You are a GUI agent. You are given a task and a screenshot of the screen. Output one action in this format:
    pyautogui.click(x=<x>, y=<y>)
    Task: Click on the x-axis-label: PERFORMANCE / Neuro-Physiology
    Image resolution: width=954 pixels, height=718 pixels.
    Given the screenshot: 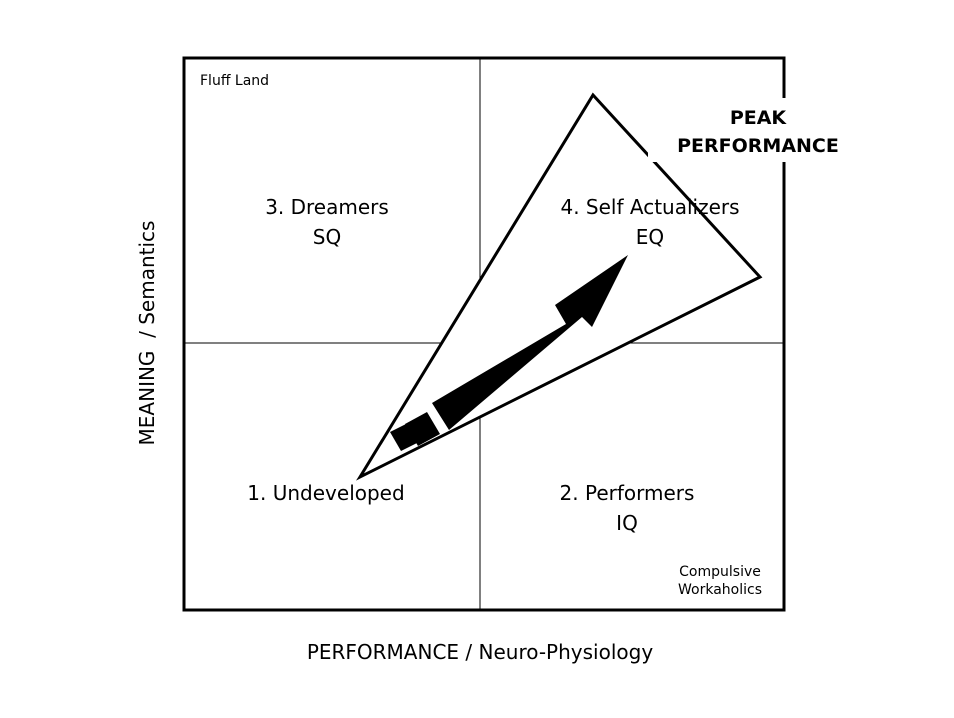 What is the action you would take?
    pyautogui.click(x=480, y=652)
    